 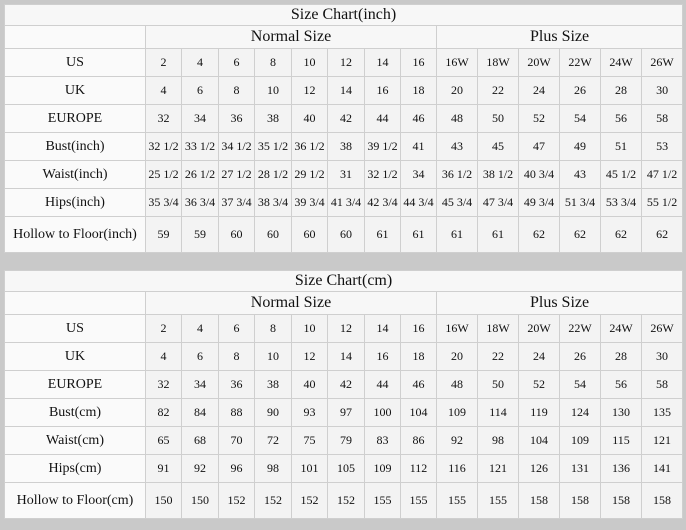 I want to click on size-cell: 104, so click(x=418, y=412).